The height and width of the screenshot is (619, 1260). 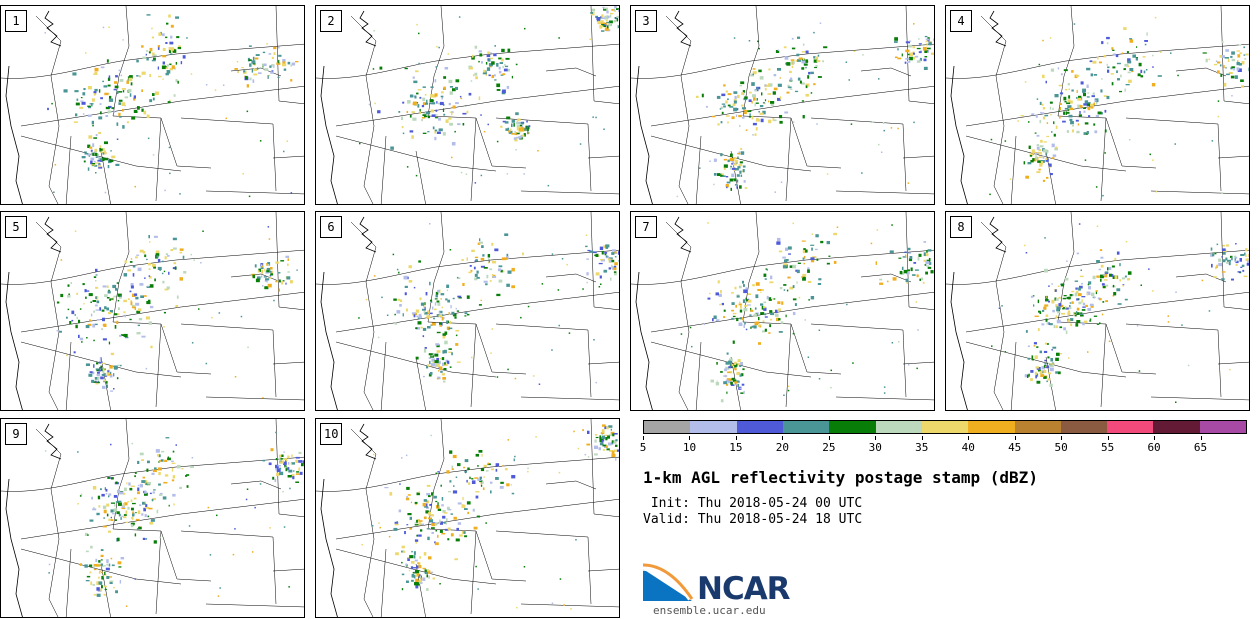 What do you see at coordinates (1130, 427) in the screenshot?
I see `colorbar-swatch` at bounding box center [1130, 427].